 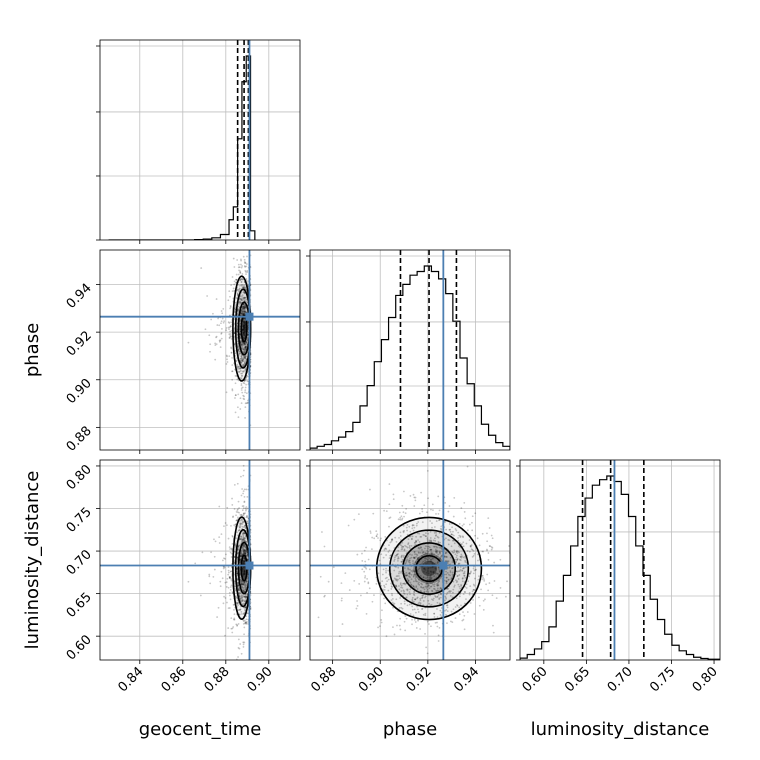 What do you see at coordinates (410, 729) in the screenshot?
I see `x-axis-label-phase: phase` at bounding box center [410, 729].